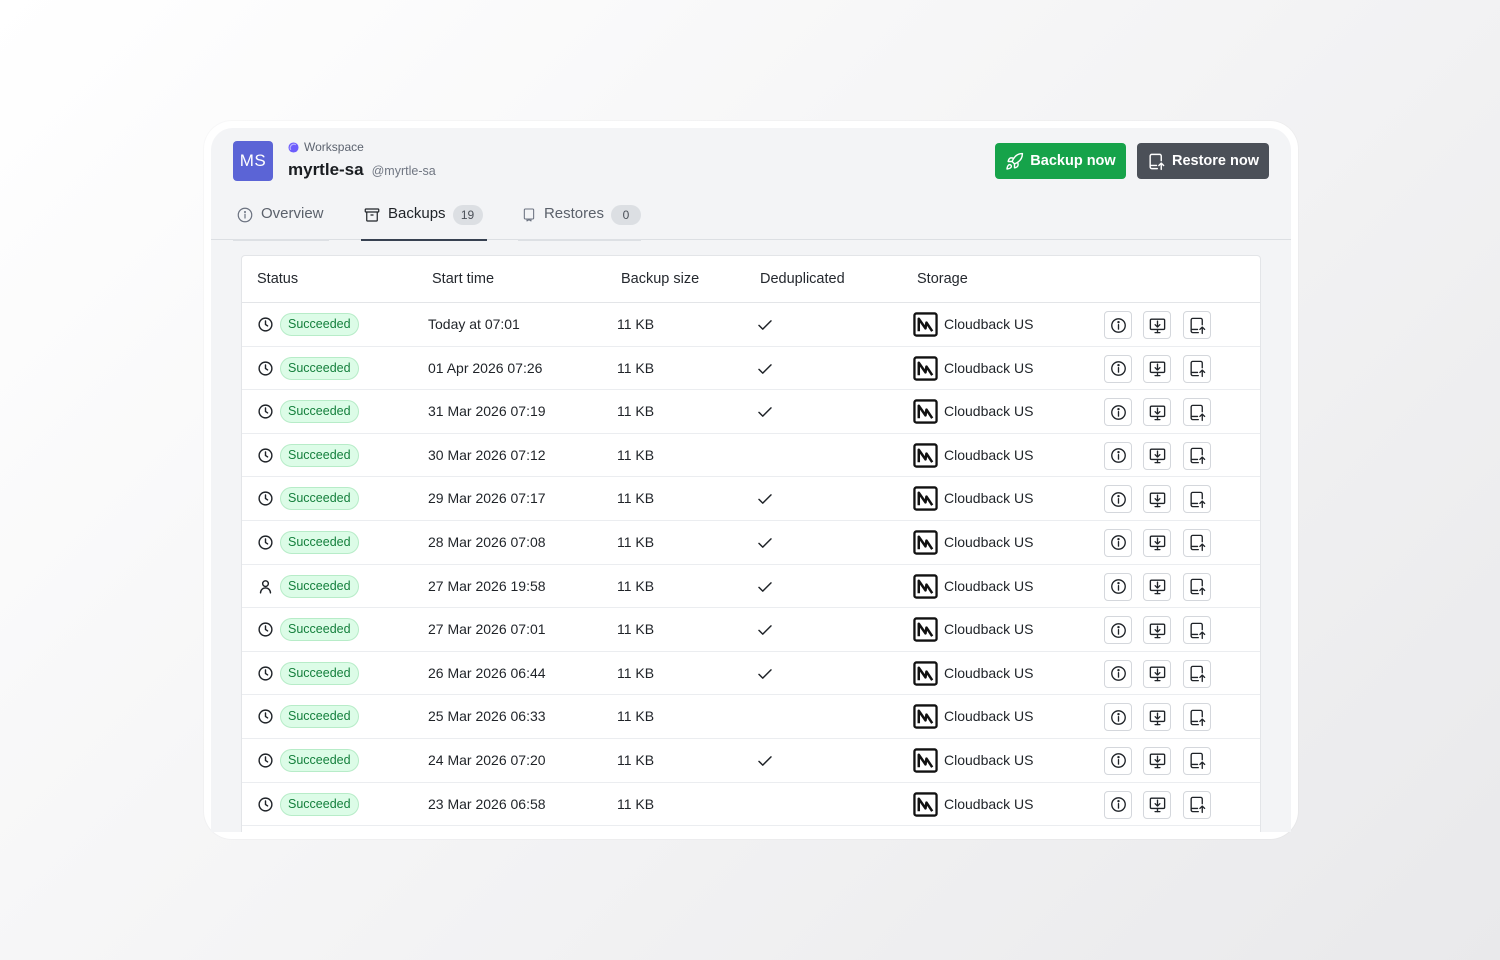  I want to click on workspace-label-text: Workspace, so click(334, 147).